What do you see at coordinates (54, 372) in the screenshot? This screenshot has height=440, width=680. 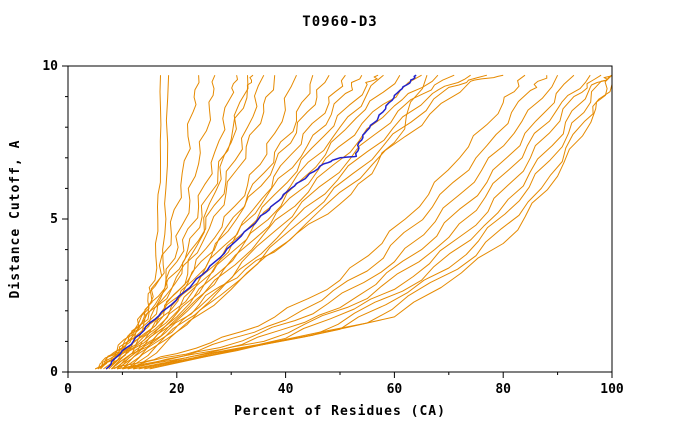 I see `y-tick-label: 0` at bounding box center [54, 372].